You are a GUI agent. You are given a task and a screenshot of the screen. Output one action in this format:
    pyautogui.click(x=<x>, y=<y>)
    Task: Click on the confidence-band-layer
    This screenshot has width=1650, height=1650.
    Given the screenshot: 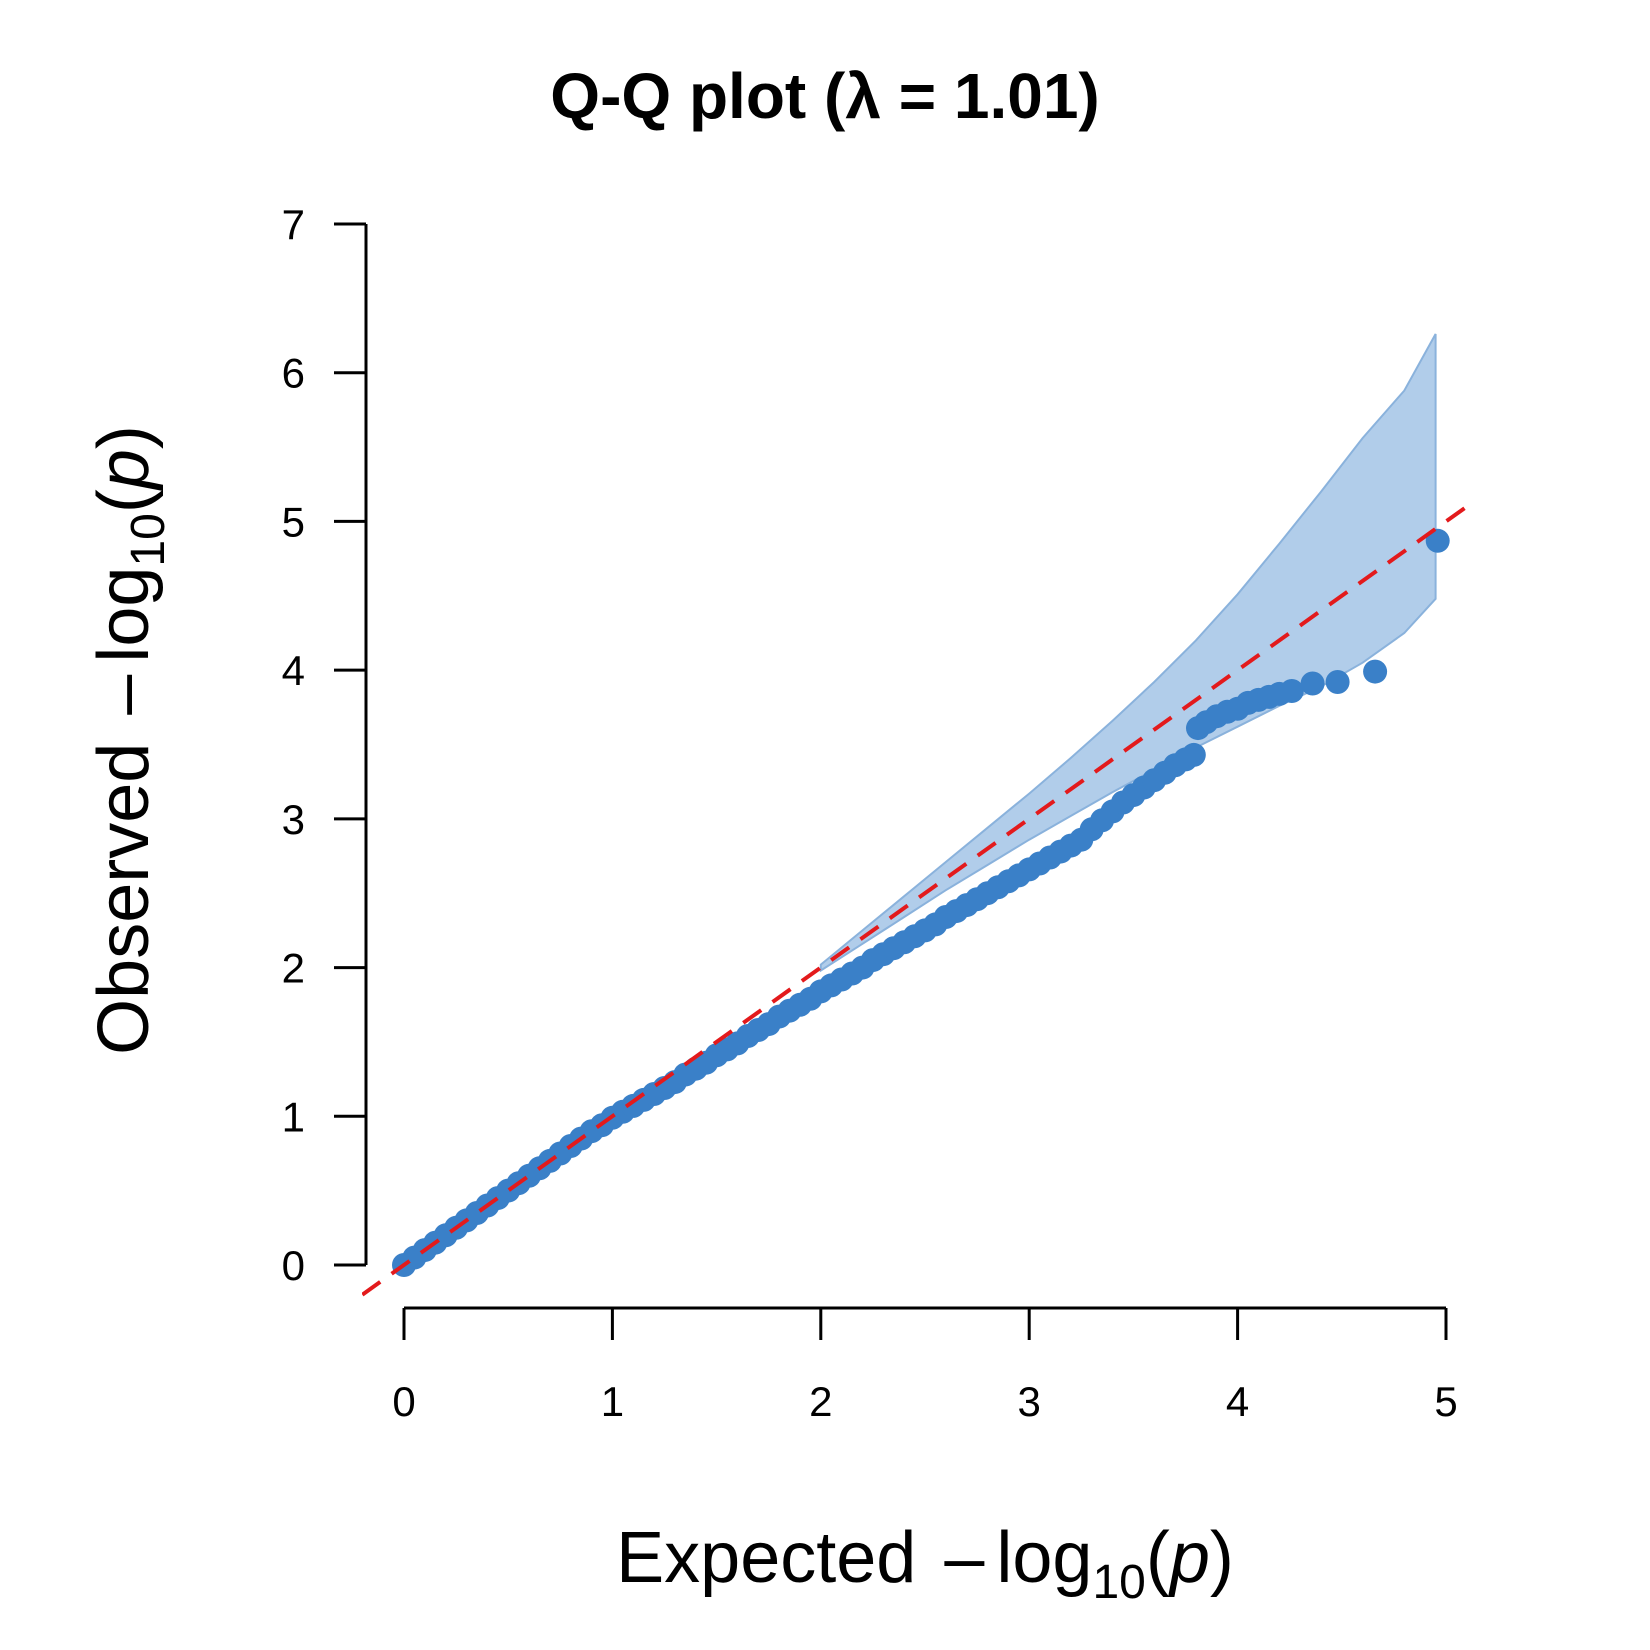 What is the action you would take?
    pyautogui.click(x=1128, y=653)
    